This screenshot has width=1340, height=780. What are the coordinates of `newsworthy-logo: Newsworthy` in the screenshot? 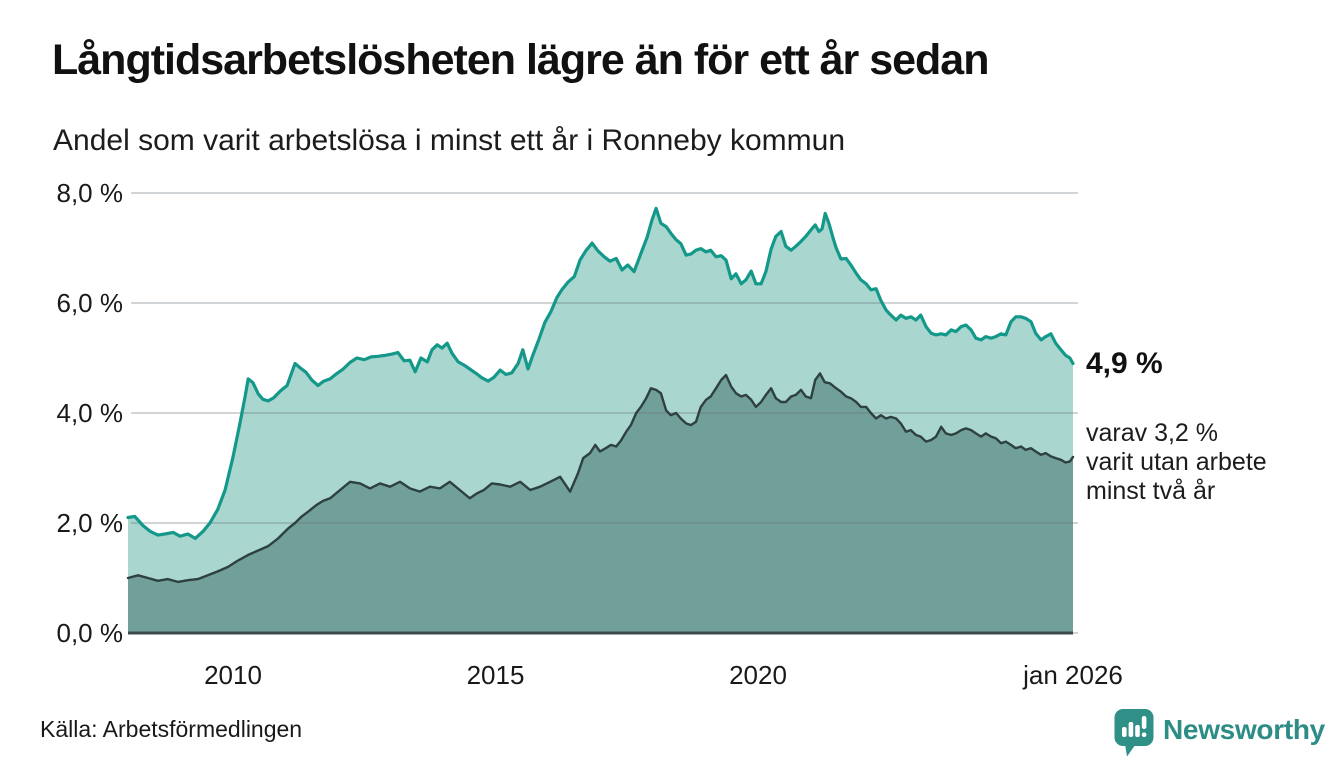 It's located at (1219, 733).